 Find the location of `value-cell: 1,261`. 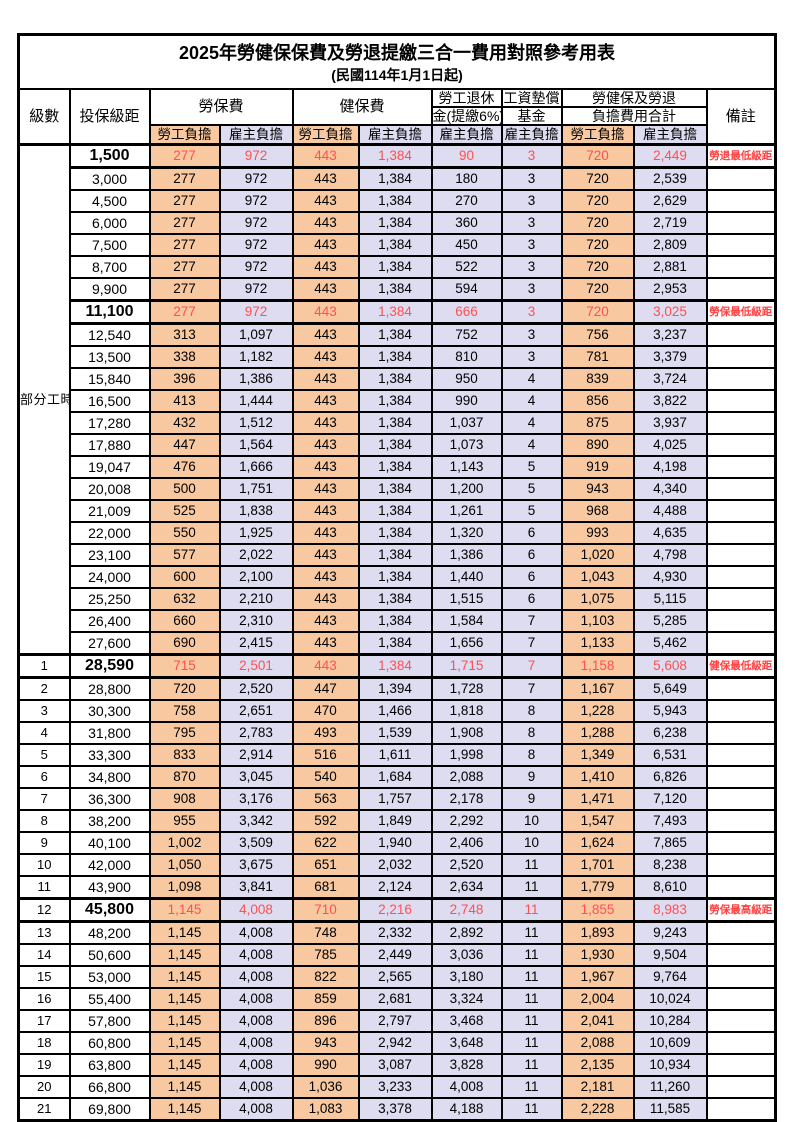

value-cell: 1,261 is located at coordinates (466, 511).